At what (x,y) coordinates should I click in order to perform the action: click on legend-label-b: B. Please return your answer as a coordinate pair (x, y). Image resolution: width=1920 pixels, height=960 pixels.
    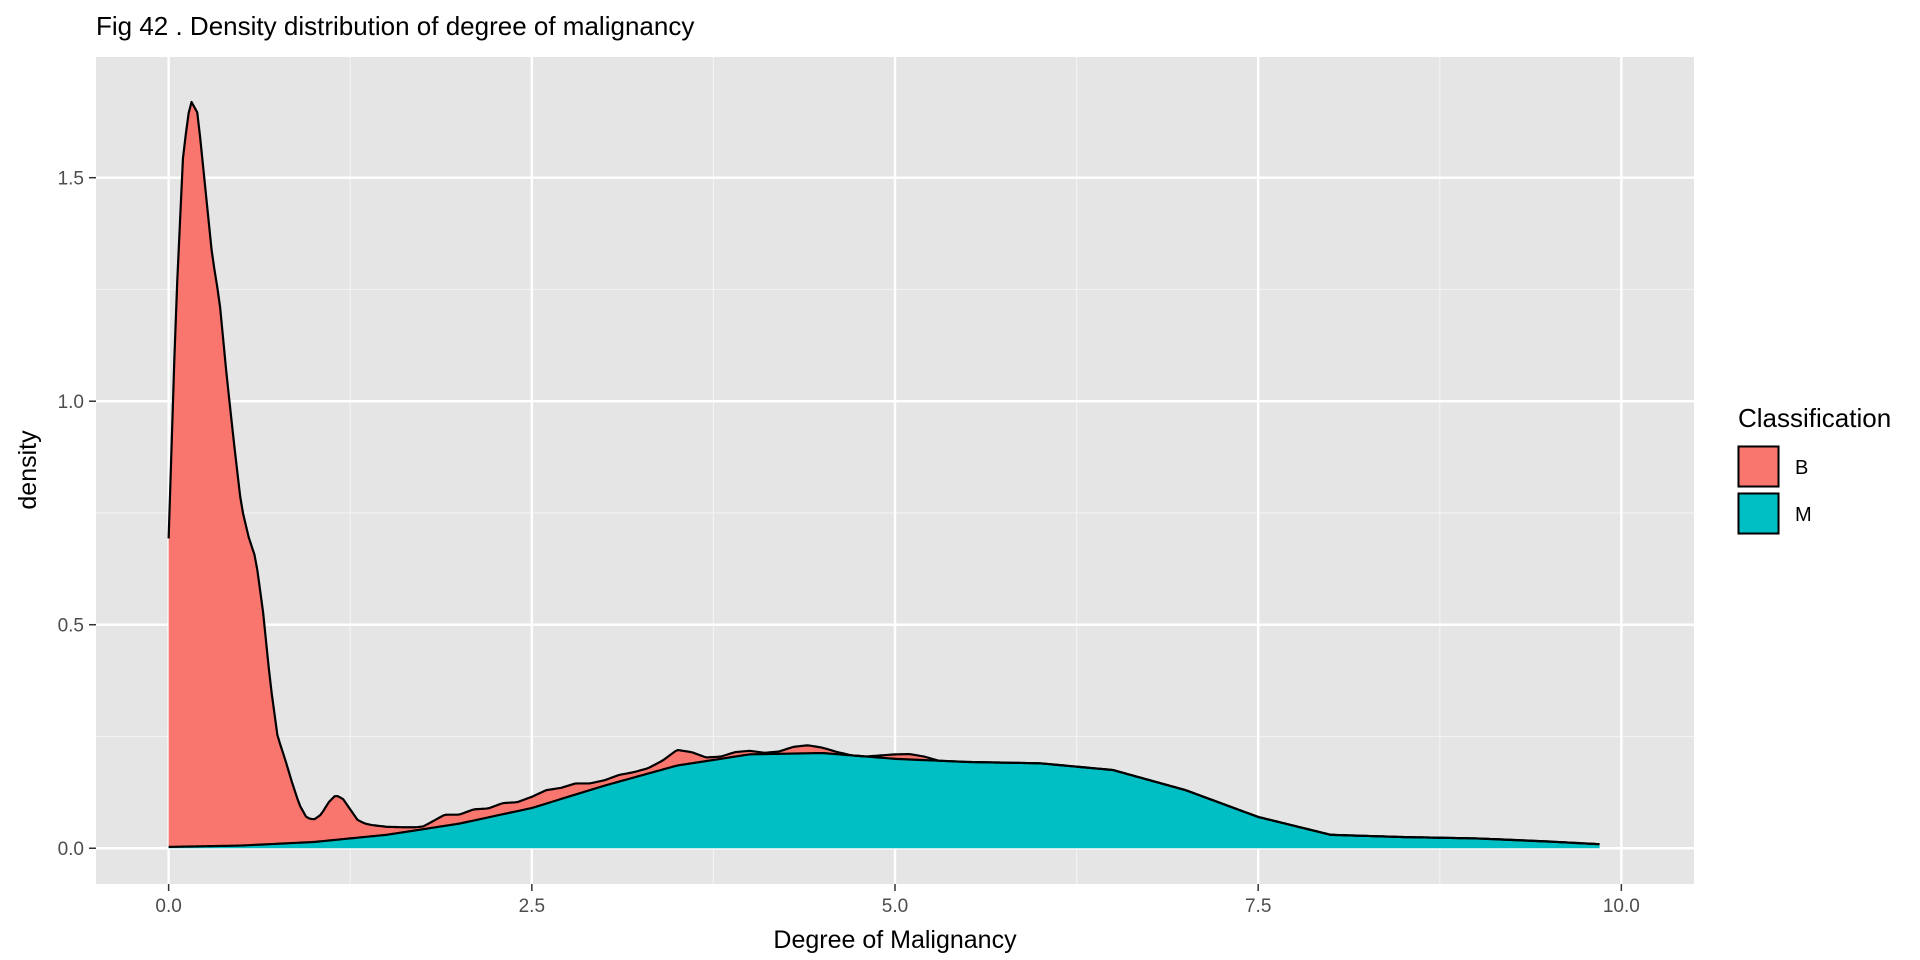
    Looking at the image, I should click on (1801, 468).